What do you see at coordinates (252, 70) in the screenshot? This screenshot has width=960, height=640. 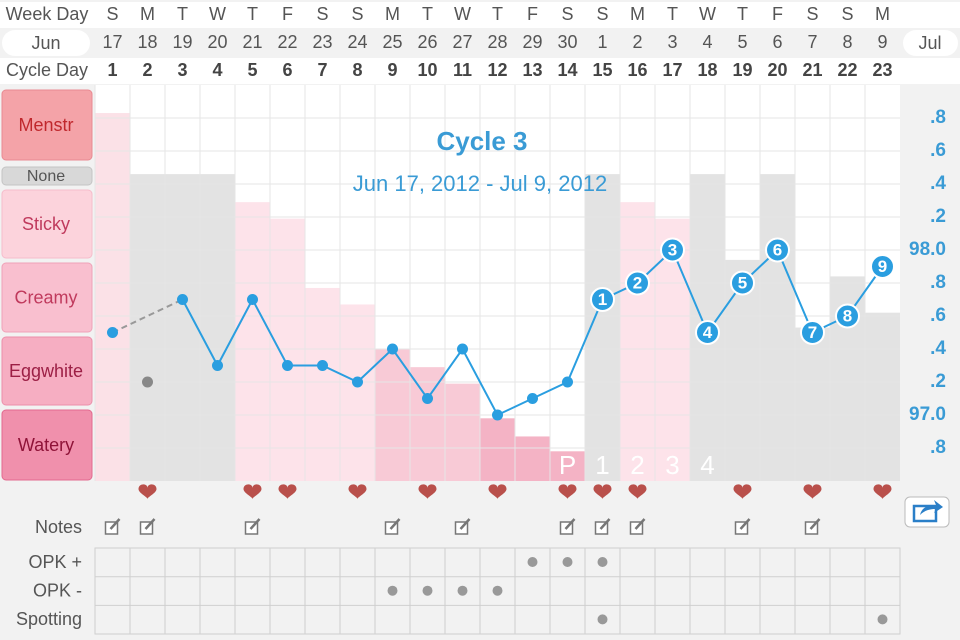 I see `cycle-day: 5` at bounding box center [252, 70].